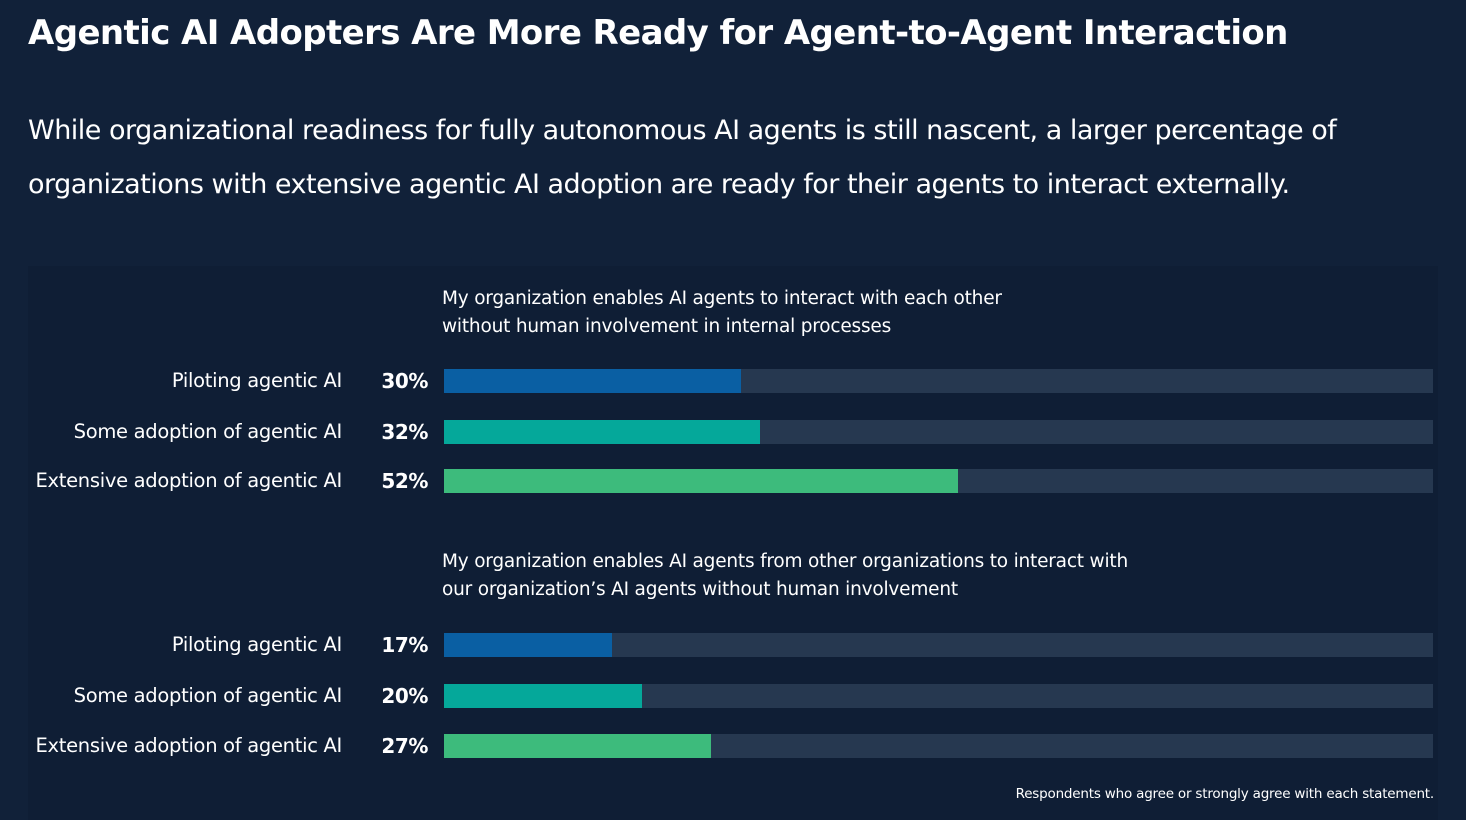  Describe the element at coordinates (404, 696) in the screenshot. I see `value-label: 20%` at that location.